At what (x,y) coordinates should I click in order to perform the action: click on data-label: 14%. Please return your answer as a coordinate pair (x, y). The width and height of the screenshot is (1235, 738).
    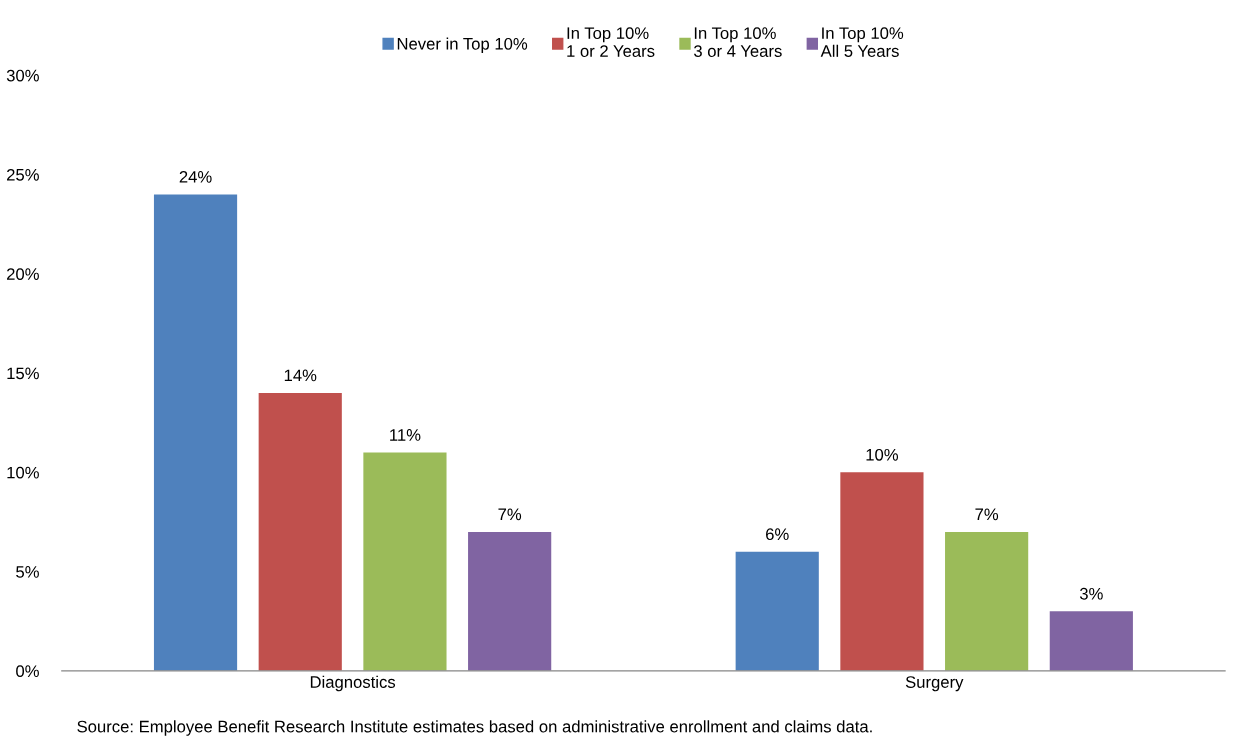
    Looking at the image, I should click on (300, 375).